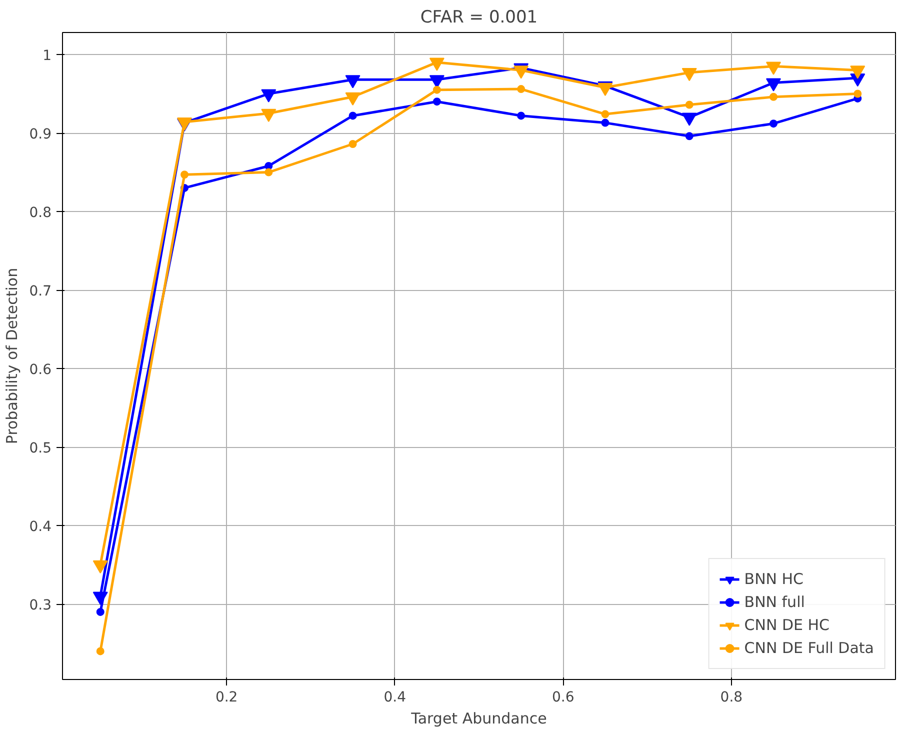  What do you see at coordinates (40, 370) in the screenshot?
I see `y-tick-label: 0.6` at bounding box center [40, 370].